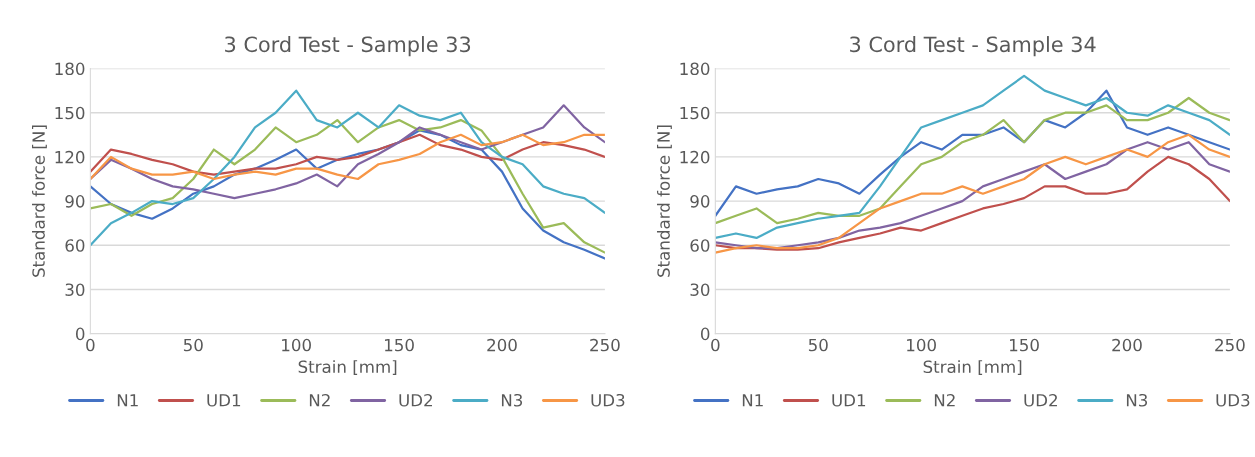  What do you see at coordinates (973, 46) in the screenshot?
I see `chart-title: 3 Cord Test - Sample 34` at bounding box center [973, 46].